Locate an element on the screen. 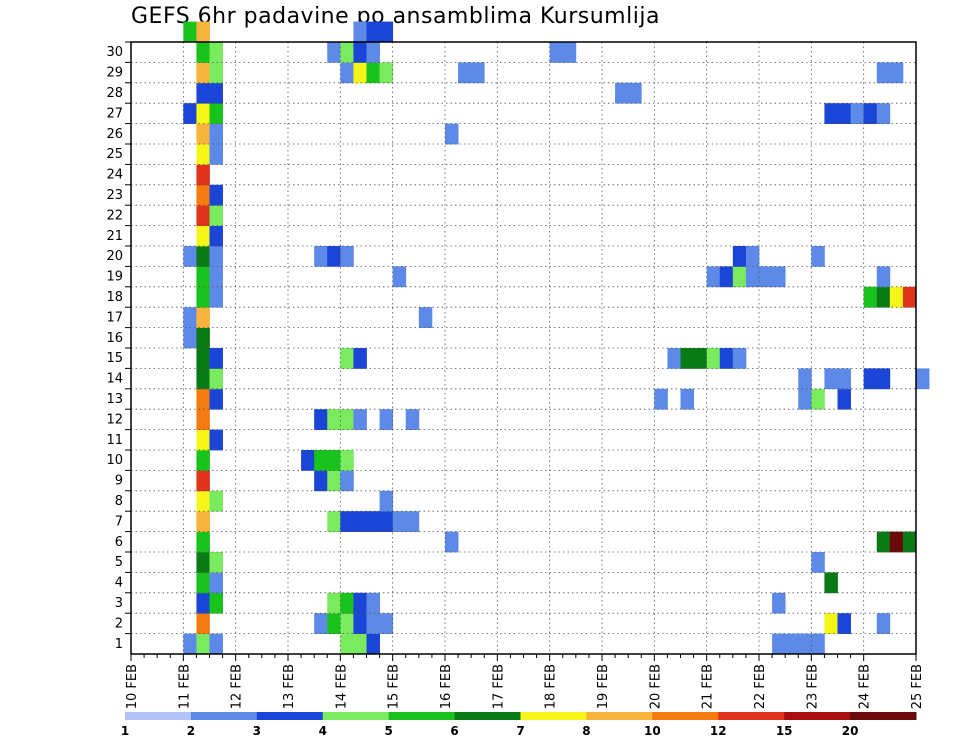  y-tick-label: 26 is located at coordinates (114, 134).